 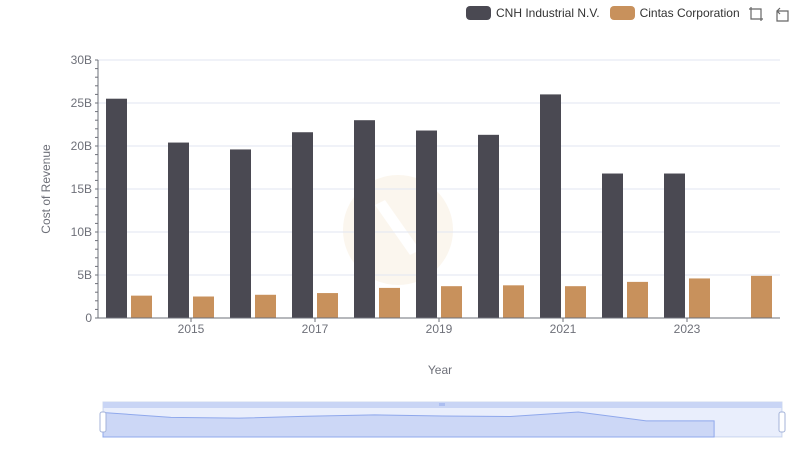 I want to click on legend-swatch-cnh, so click(x=478, y=13).